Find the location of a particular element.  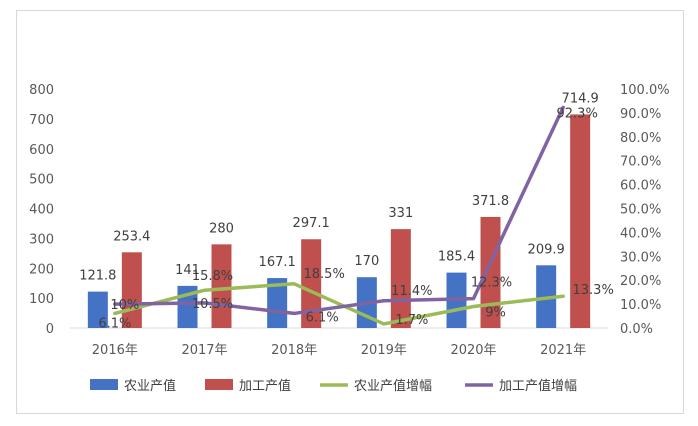

y-right-tick-label: 70.0% is located at coordinates (640, 162).